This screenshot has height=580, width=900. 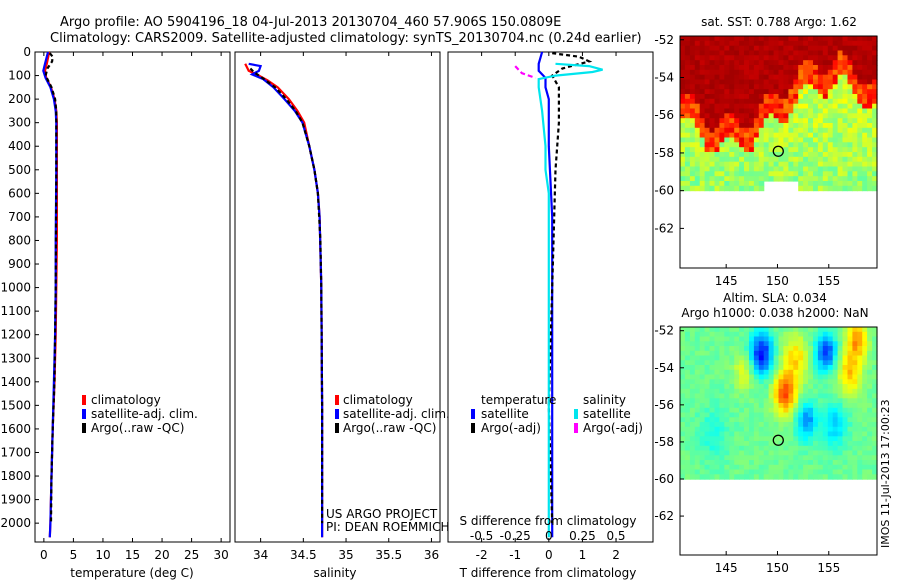 What do you see at coordinates (15, 288) in the screenshot?
I see `depth-tick-label: 1000` at bounding box center [15, 288].